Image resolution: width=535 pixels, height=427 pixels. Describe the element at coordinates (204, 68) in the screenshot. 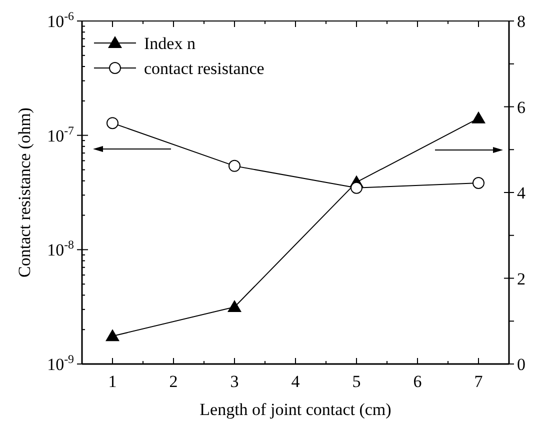

I see `legend-label: contact resistance` at that location.